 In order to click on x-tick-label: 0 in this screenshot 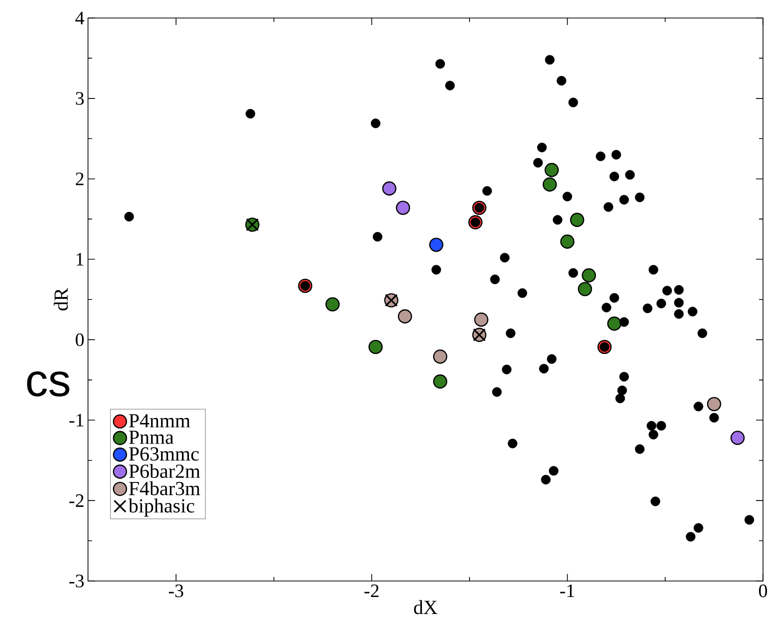, I will do `click(763, 591)`.